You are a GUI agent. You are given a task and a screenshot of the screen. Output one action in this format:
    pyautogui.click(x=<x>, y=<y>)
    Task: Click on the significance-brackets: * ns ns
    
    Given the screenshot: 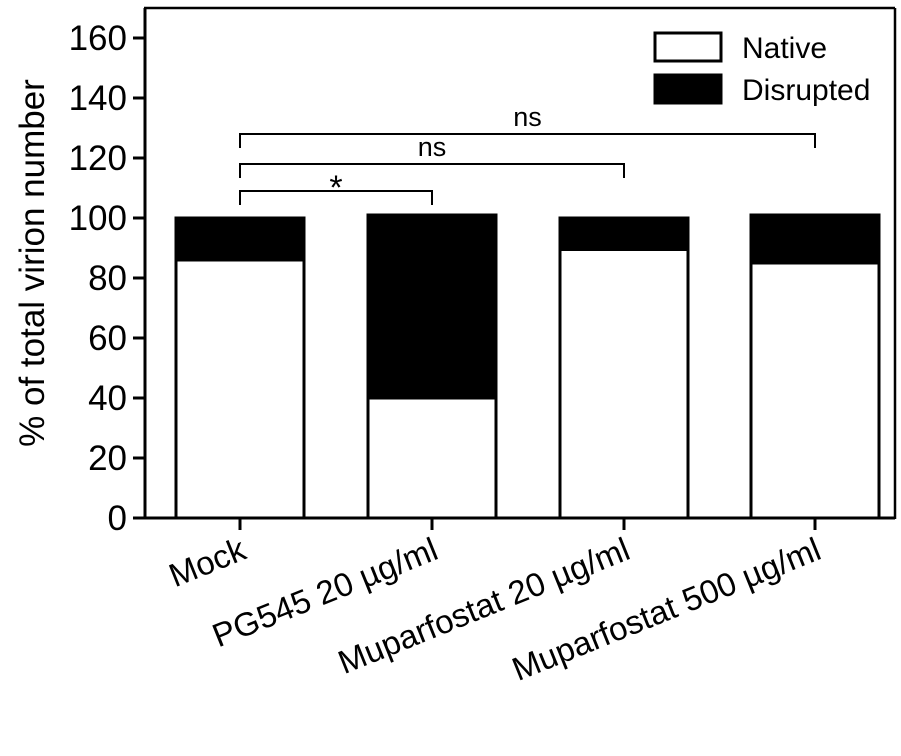 What is the action you would take?
    pyautogui.click(x=527, y=154)
    